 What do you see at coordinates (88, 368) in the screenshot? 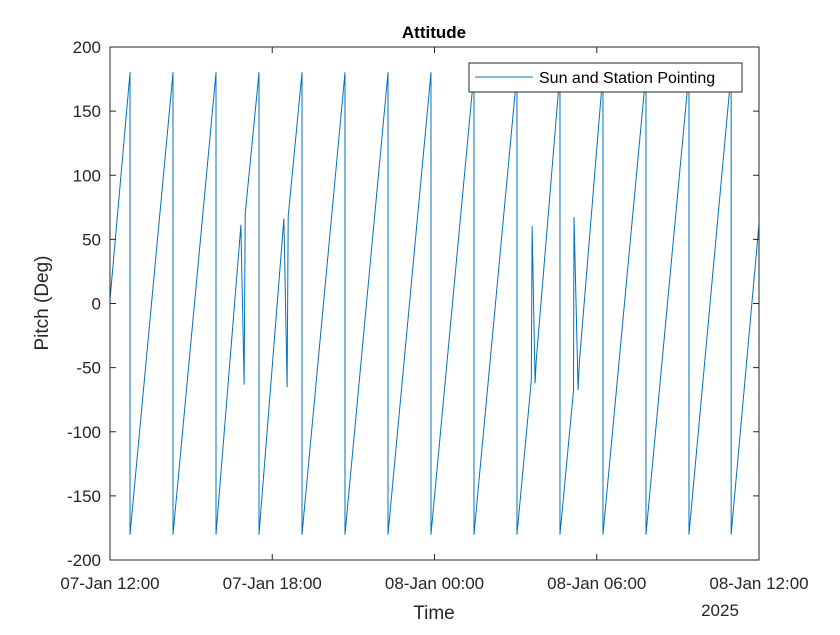
I see `y-tick-label: -50` at bounding box center [88, 368].